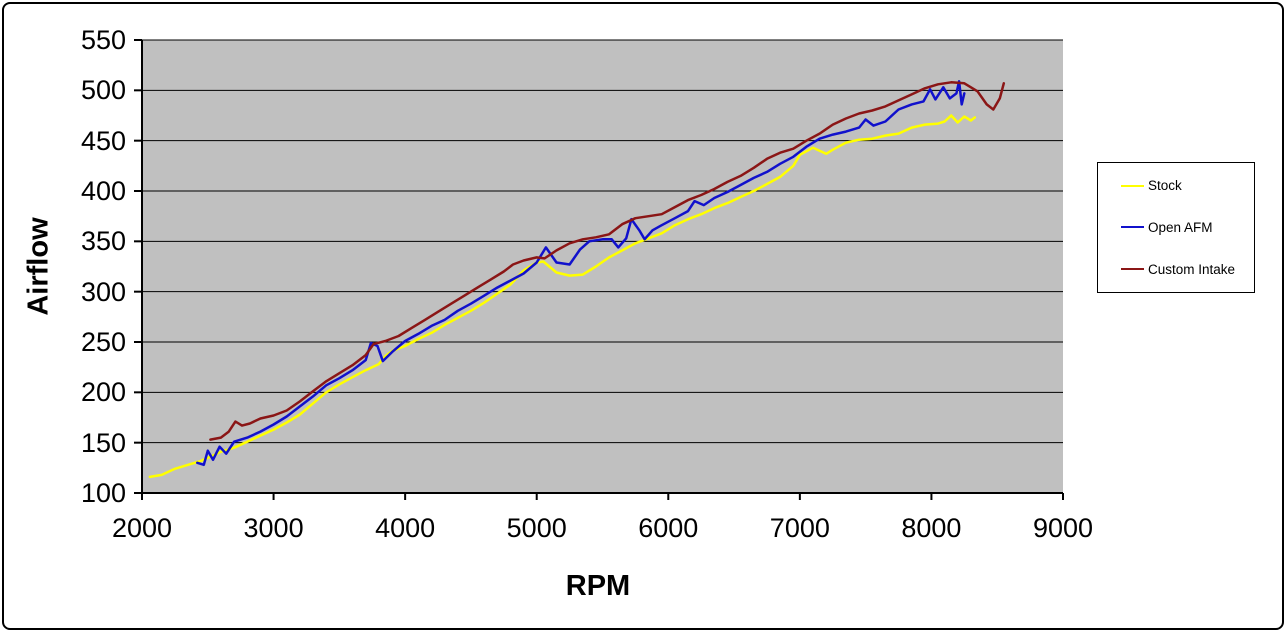 The image size is (1286, 632). I want to click on y-tick-label: 200, so click(103, 392).